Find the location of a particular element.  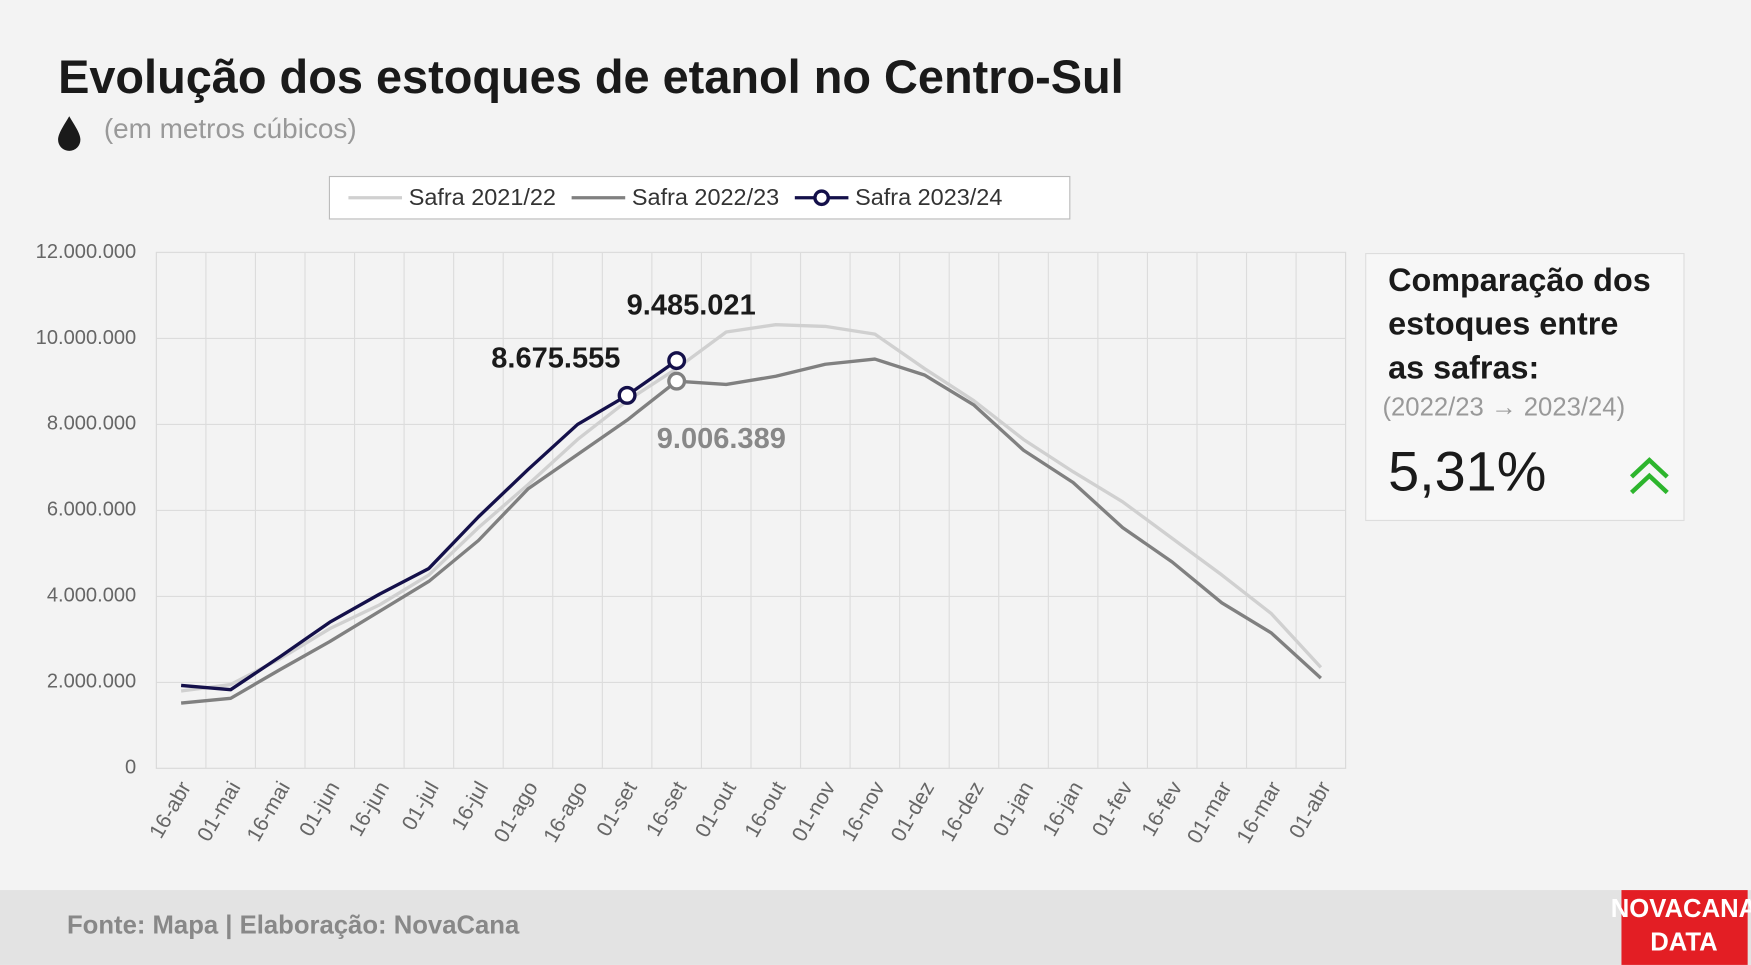

legend-box is located at coordinates (699, 197).